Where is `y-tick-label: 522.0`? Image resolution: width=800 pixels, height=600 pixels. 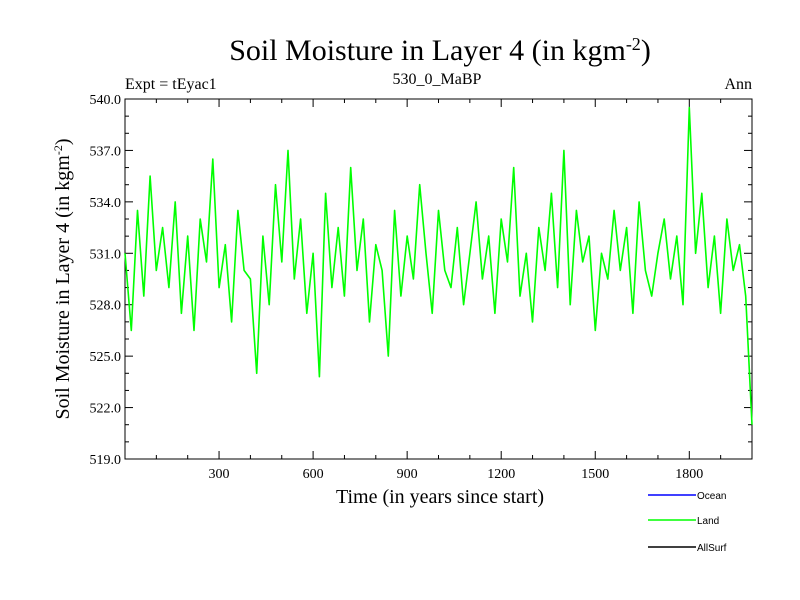
y-tick-label: 522.0 is located at coordinates (106, 409).